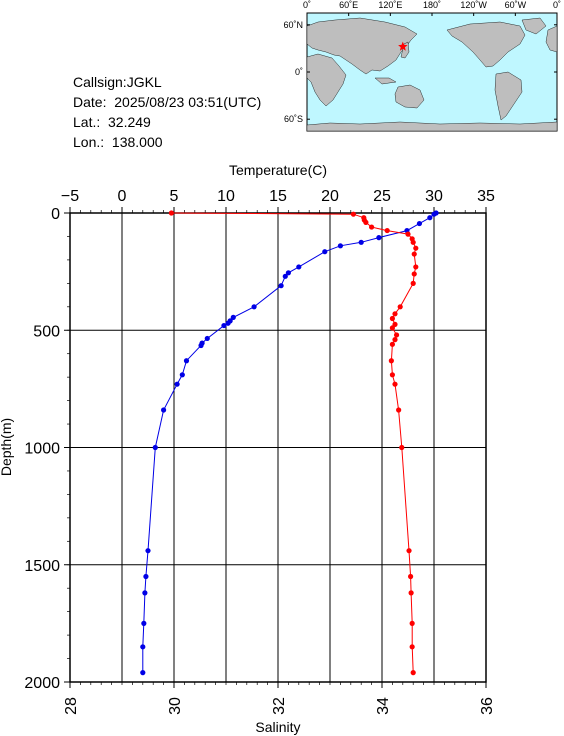  Describe the element at coordinates (278, 196) in the screenshot. I see `temperature-tick-label: 15` at that location.